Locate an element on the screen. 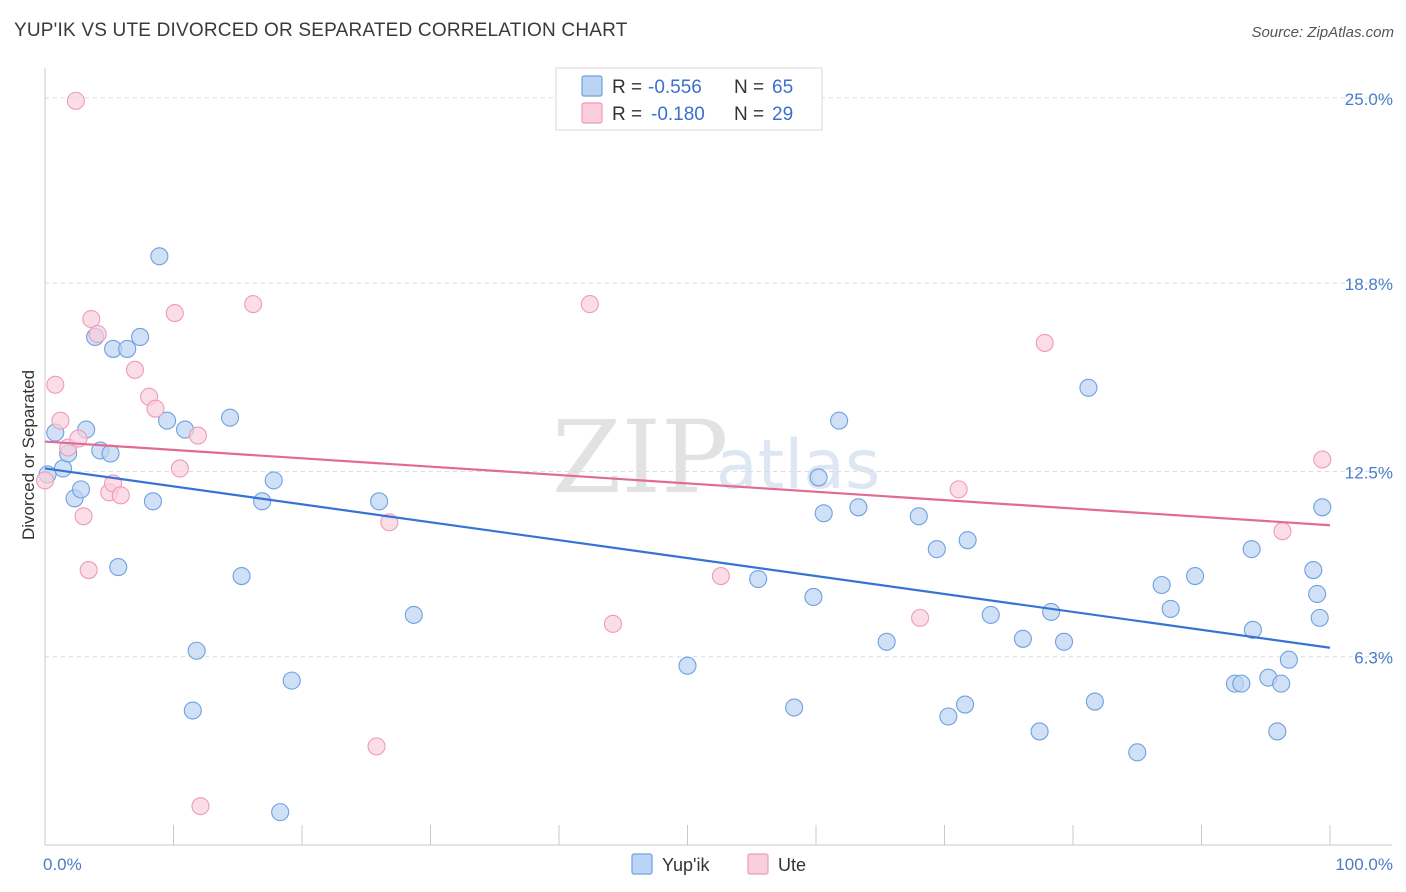  series-label-yupik: Yup'ik is located at coordinates (686, 865).